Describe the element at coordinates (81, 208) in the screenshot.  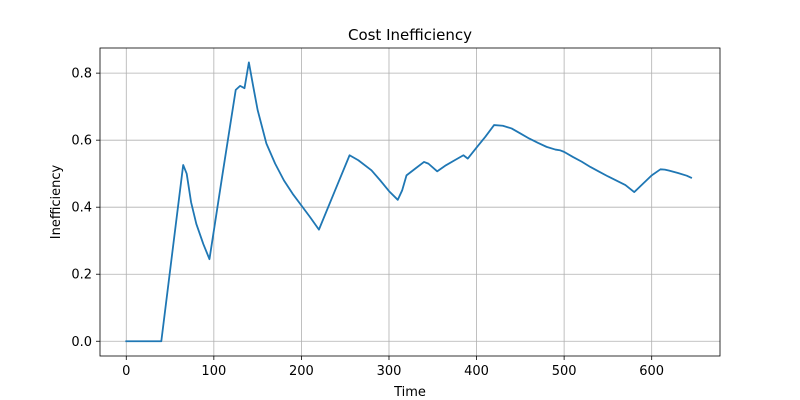
I see `y-tick-label: 0.4` at that location.